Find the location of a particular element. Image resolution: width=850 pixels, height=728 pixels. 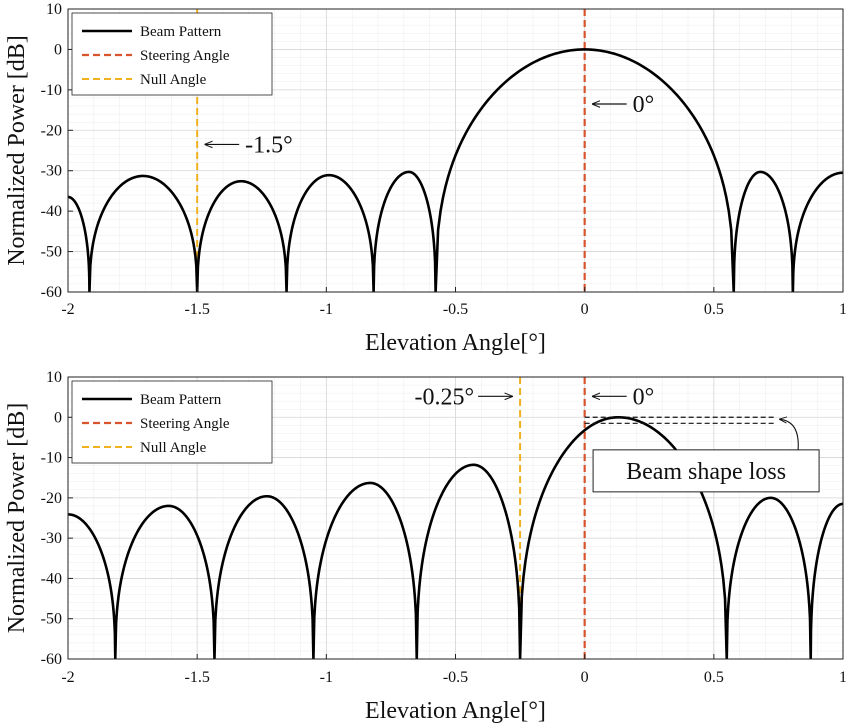

annotation-label: -0.25° is located at coordinates (444, 397).